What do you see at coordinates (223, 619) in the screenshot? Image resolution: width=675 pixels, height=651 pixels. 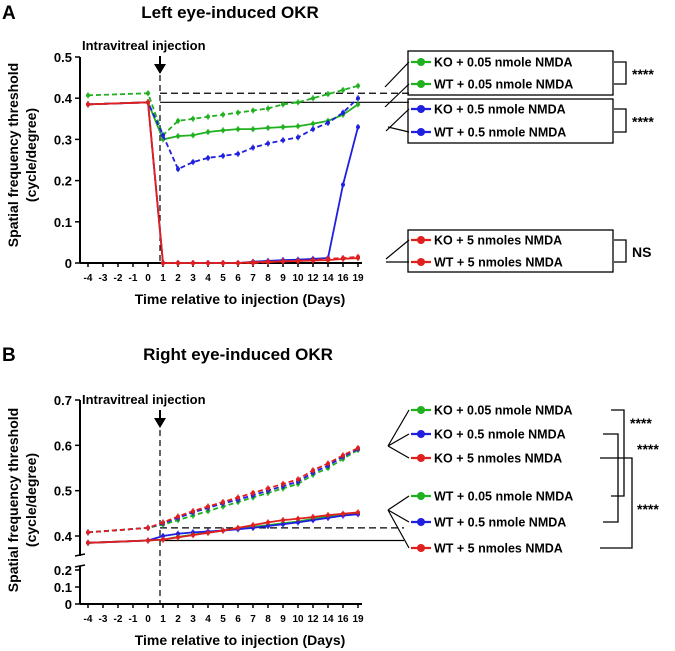 I see `panel-b-x-tick-label: 5` at bounding box center [223, 619].